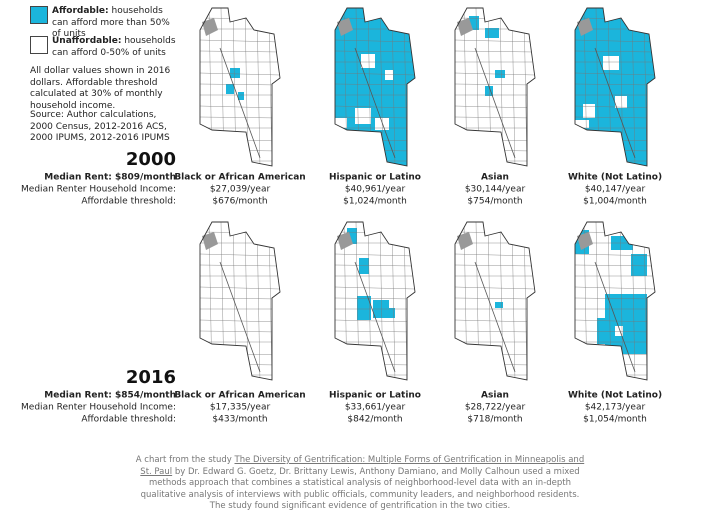 This screenshot has width=720, height=531. What do you see at coordinates (128, 202) in the screenshot?
I see `threshold-label: Affordable threshold:` at bounding box center [128, 202].